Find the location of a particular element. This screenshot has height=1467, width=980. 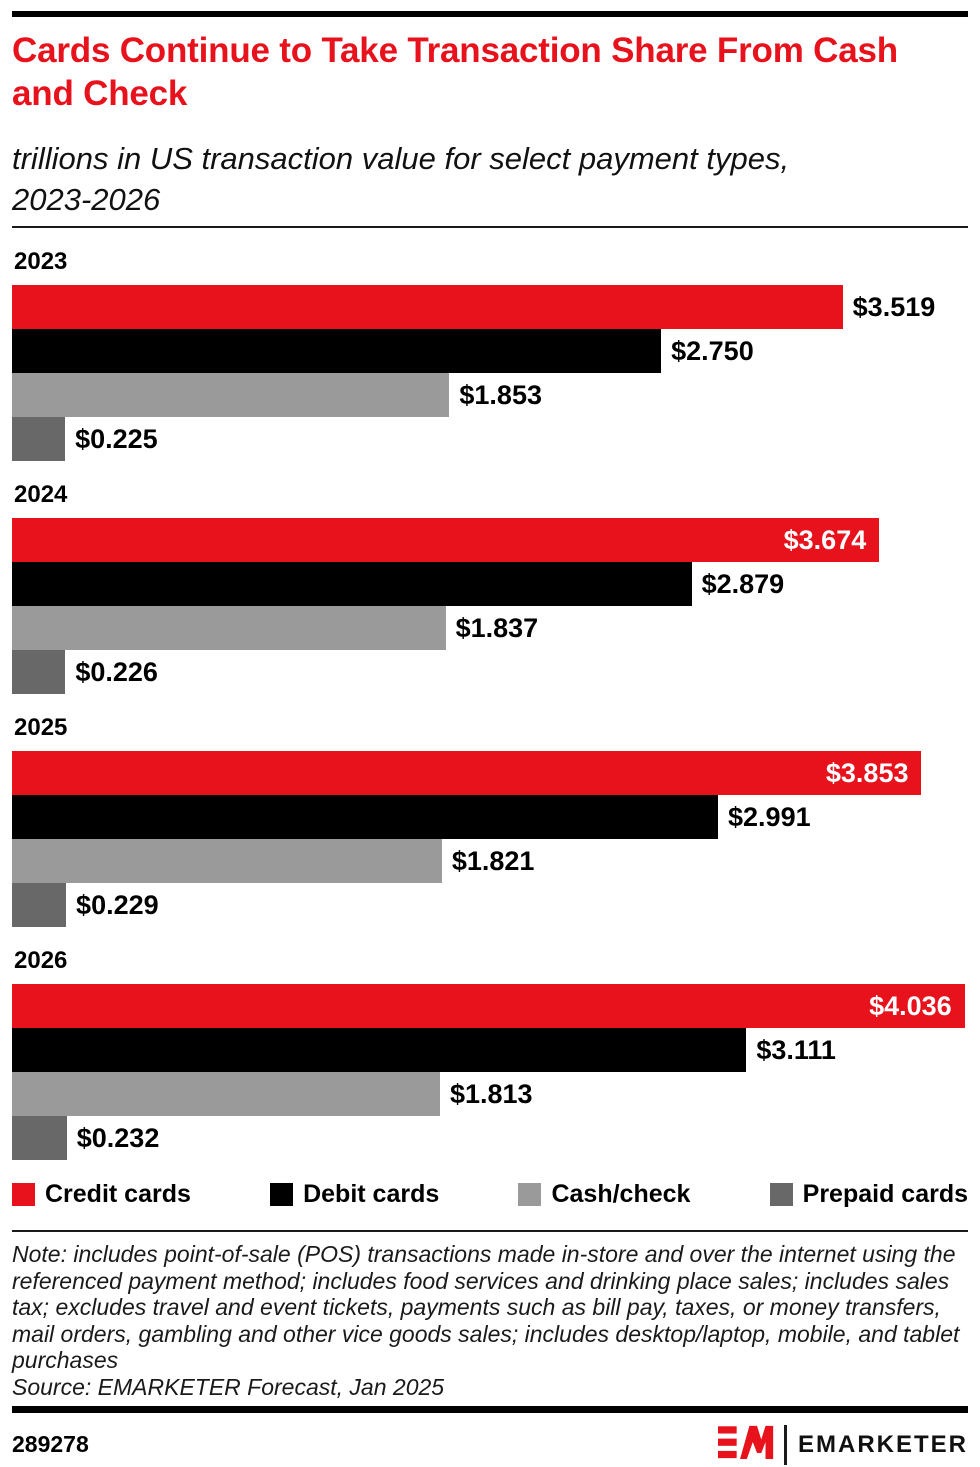

bar-row: $1.837 is located at coordinates (490, 628).